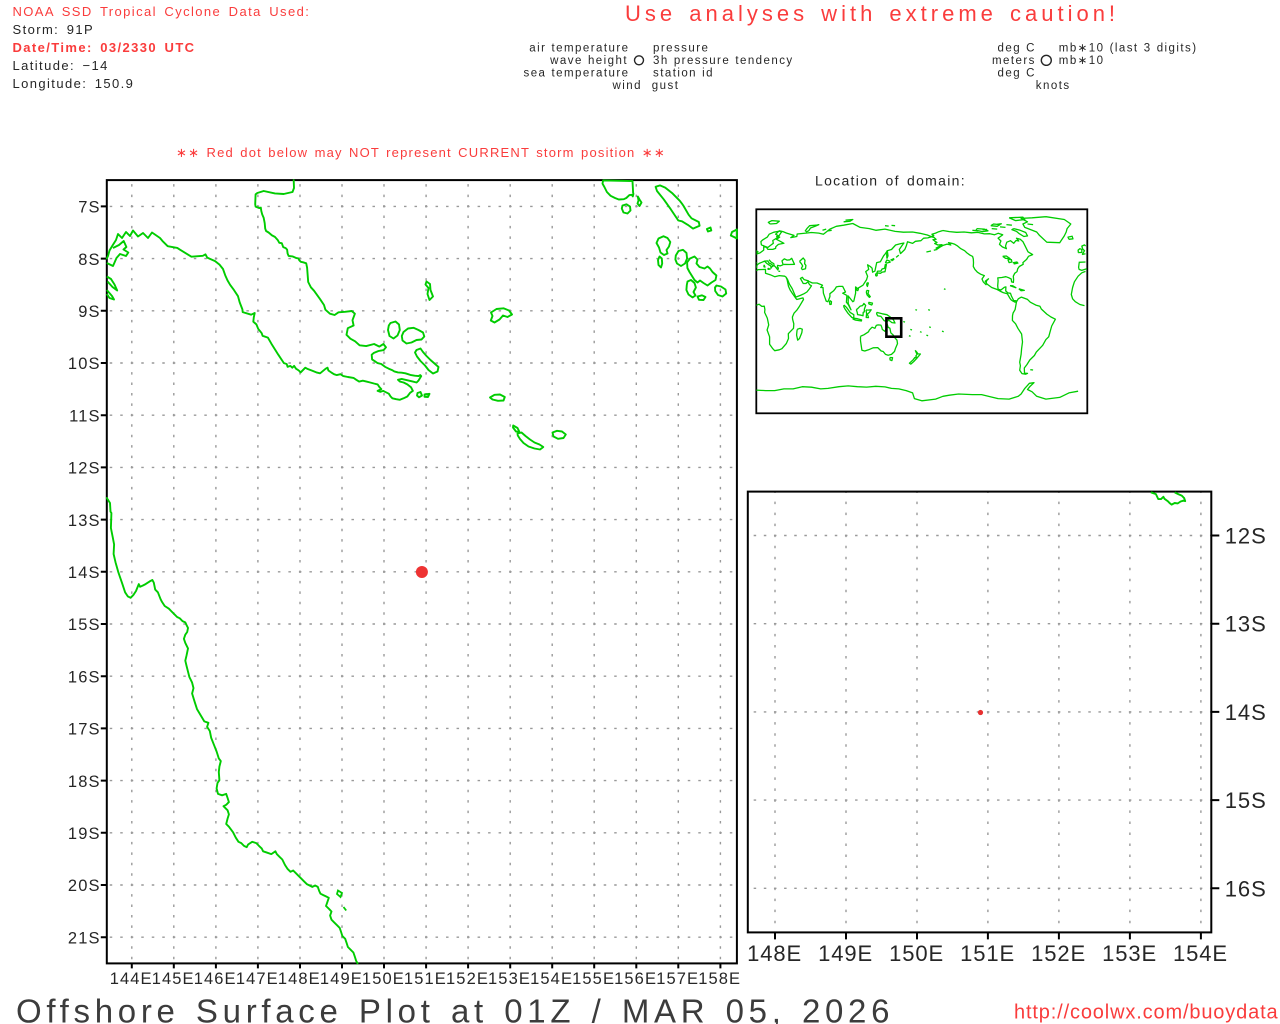  What do you see at coordinates (215, 979) in the screenshot?
I see `svg-text: 146E` at bounding box center [215, 979].